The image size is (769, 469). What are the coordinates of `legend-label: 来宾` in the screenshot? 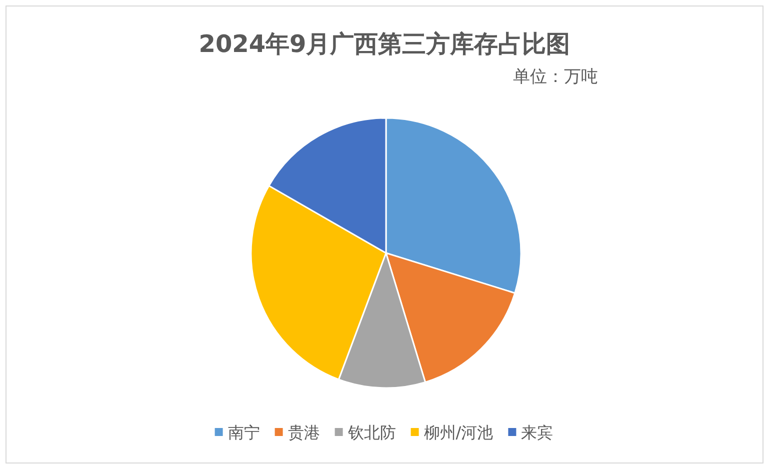 It's located at (537, 432).